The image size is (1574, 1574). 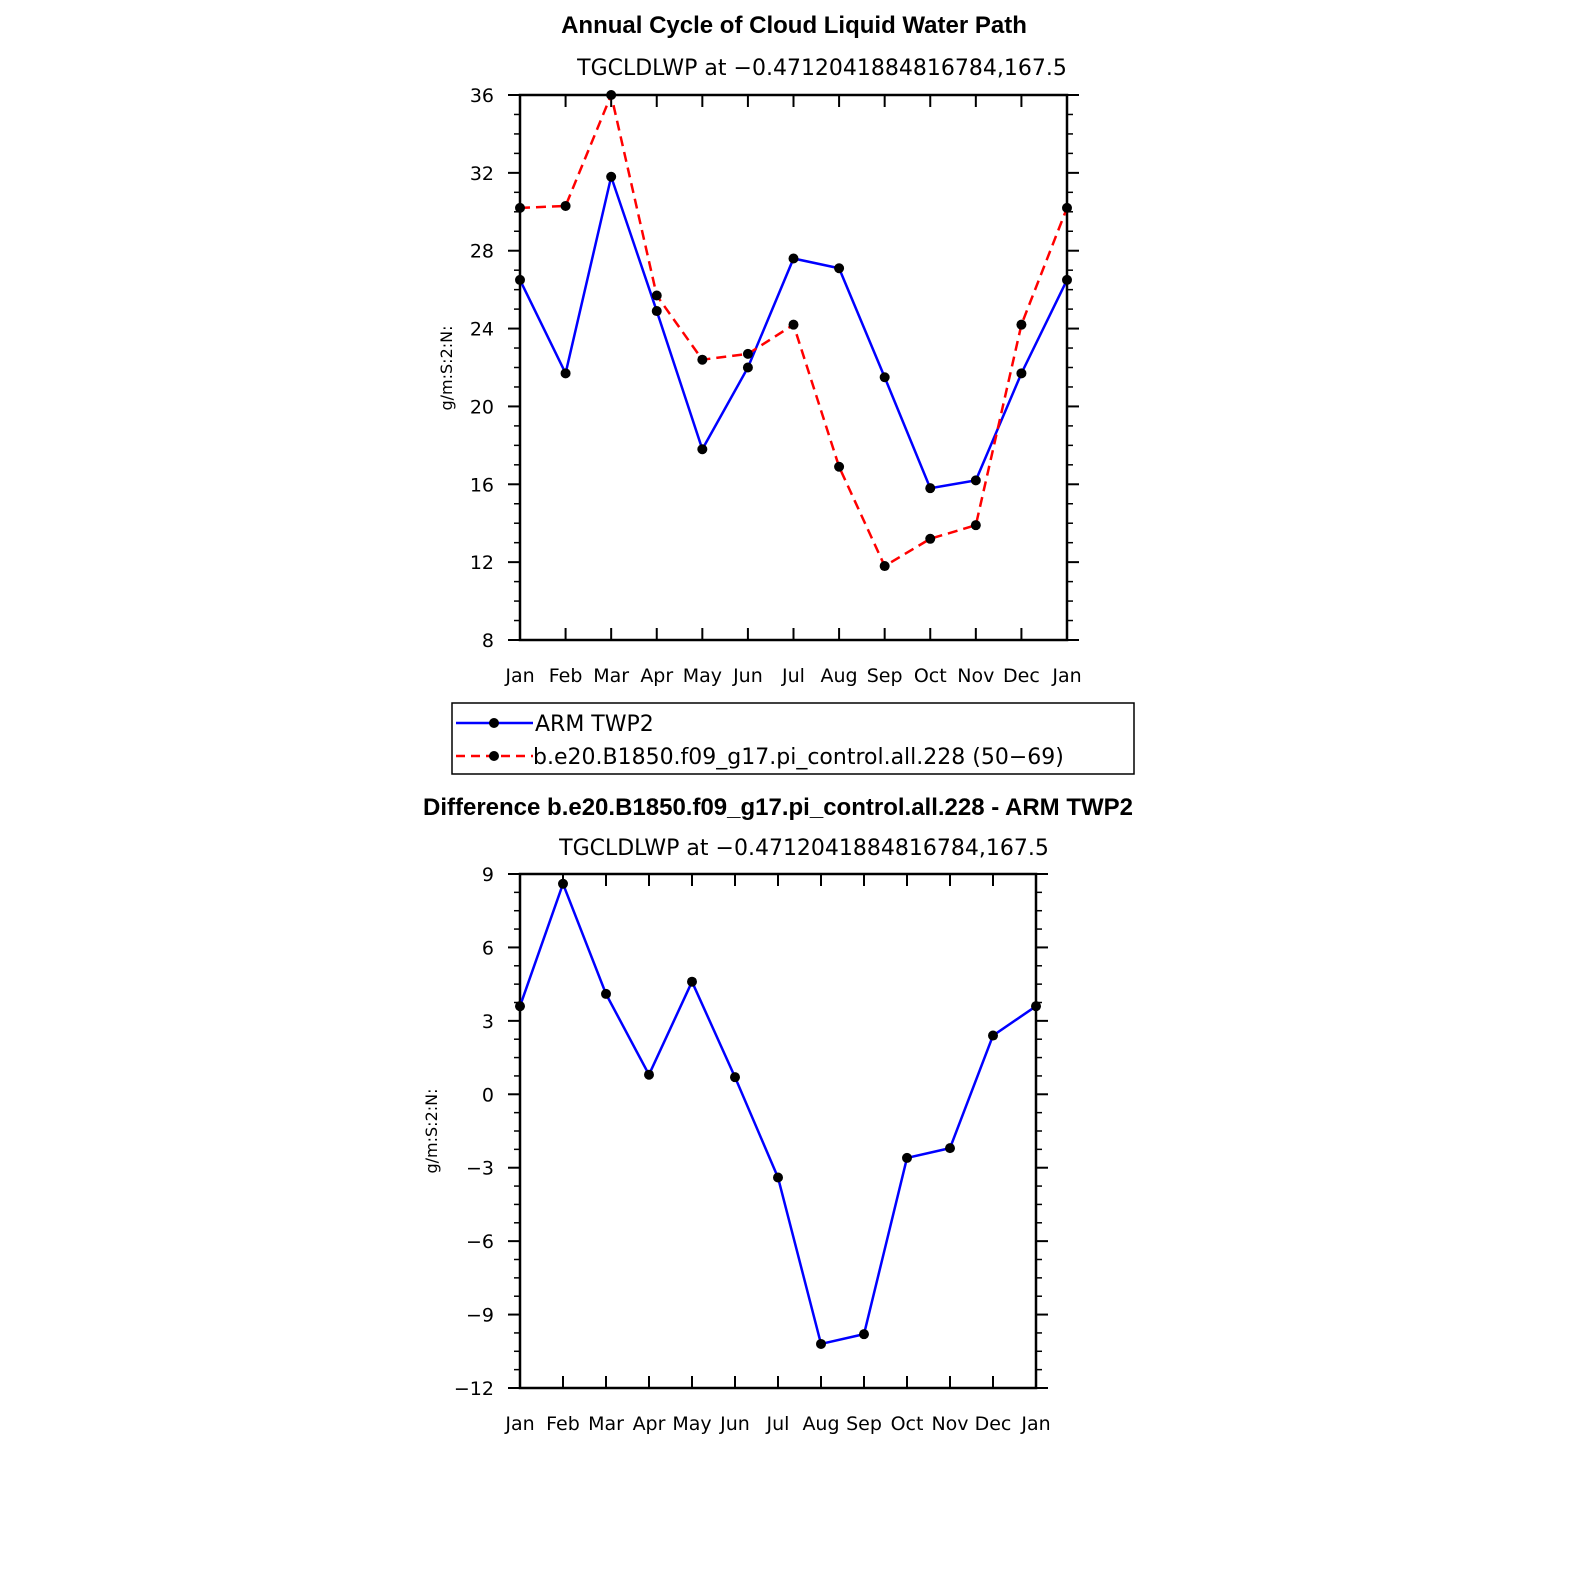 What do you see at coordinates (488, 948) in the screenshot?
I see `y-tick-label: 6` at bounding box center [488, 948].